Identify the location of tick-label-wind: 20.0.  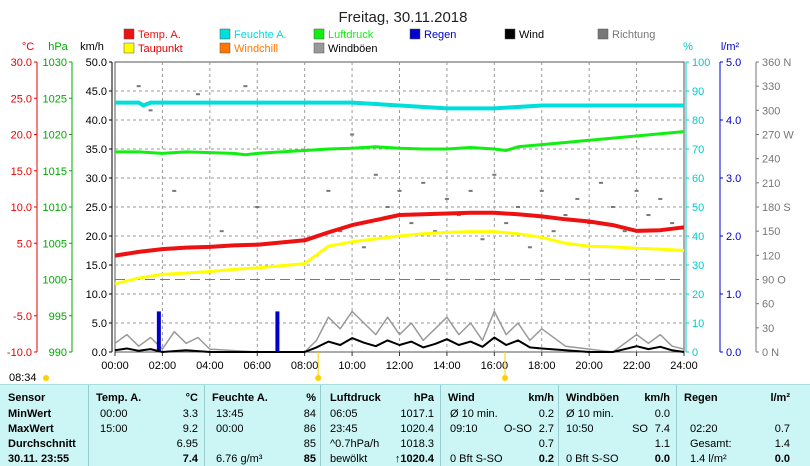
(96, 237).